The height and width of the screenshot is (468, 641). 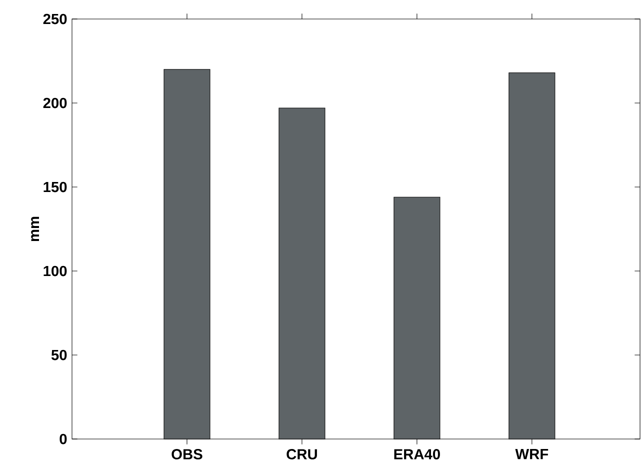 I want to click on y-tick-label: 50, so click(x=59, y=355).